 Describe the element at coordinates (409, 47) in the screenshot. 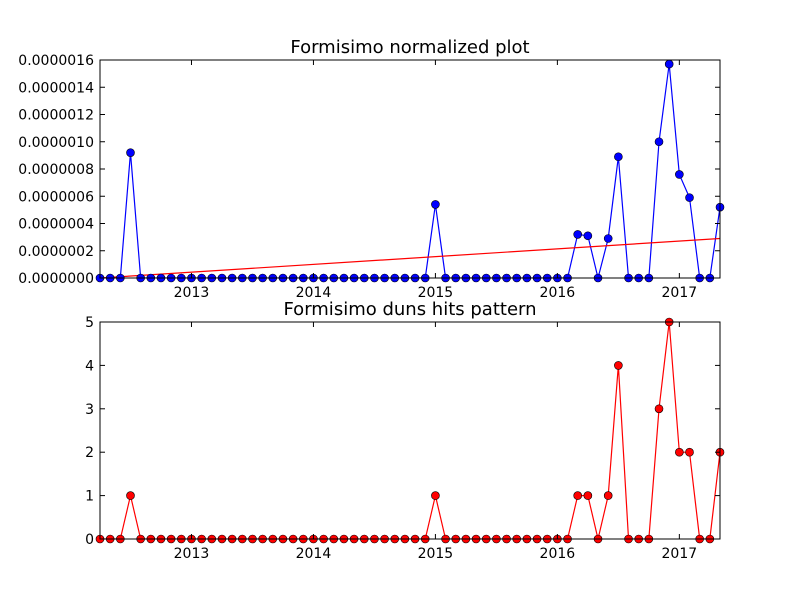

I see `normalized-title: Formisimo normalized plot` at that location.